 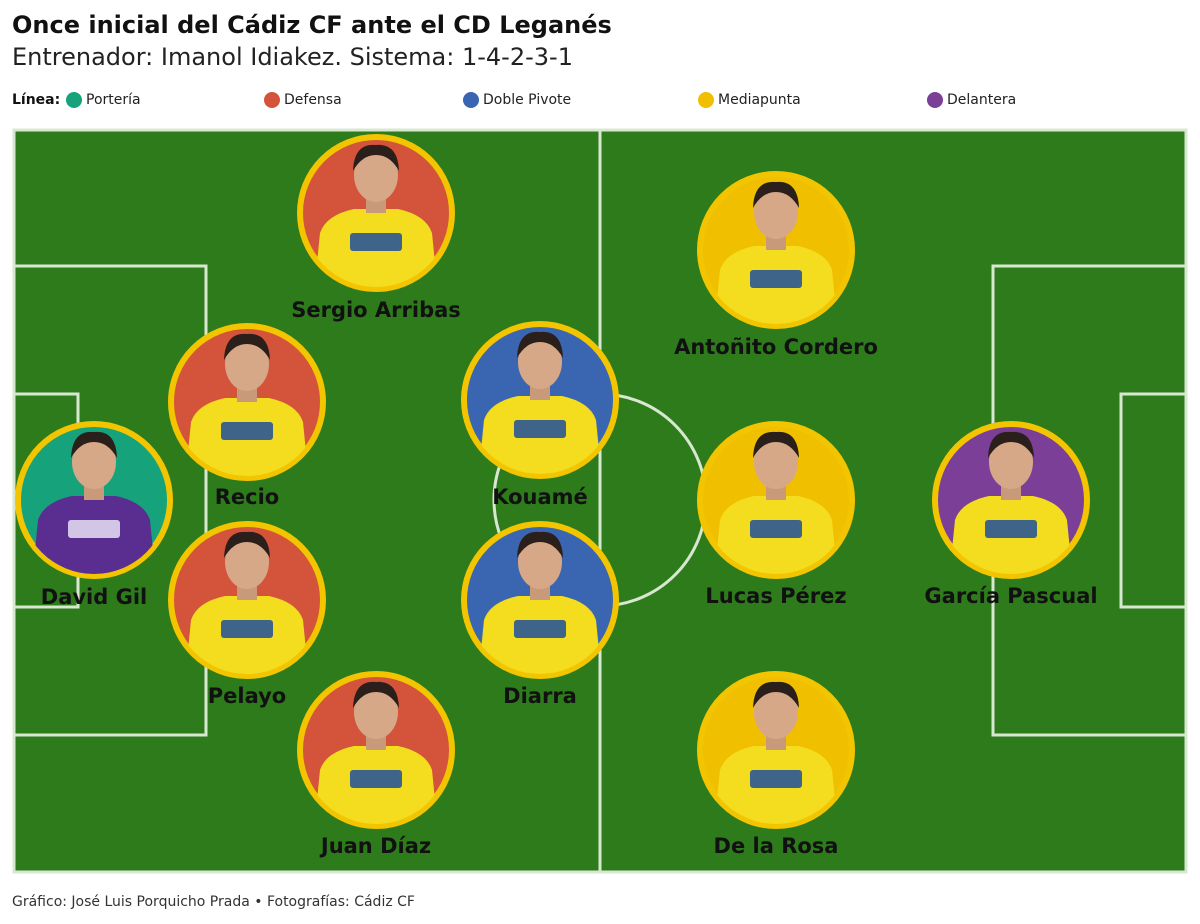 I want to click on player: Kouamé, so click(x=540, y=415).